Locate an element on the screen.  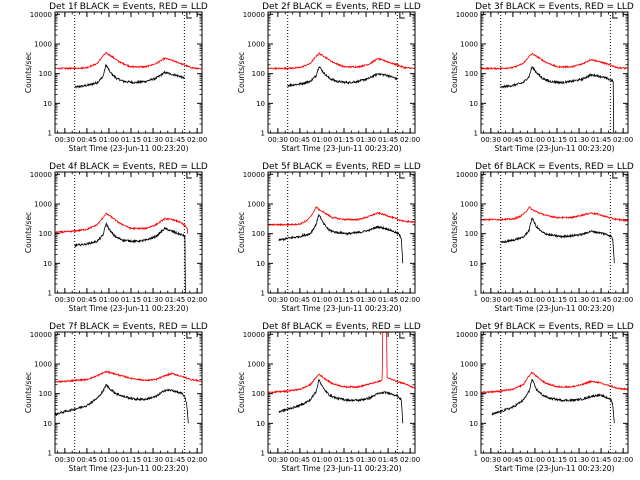
panel-title: Det 5f BLACK = Events, RED = LLD is located at coordinates (341, 167).